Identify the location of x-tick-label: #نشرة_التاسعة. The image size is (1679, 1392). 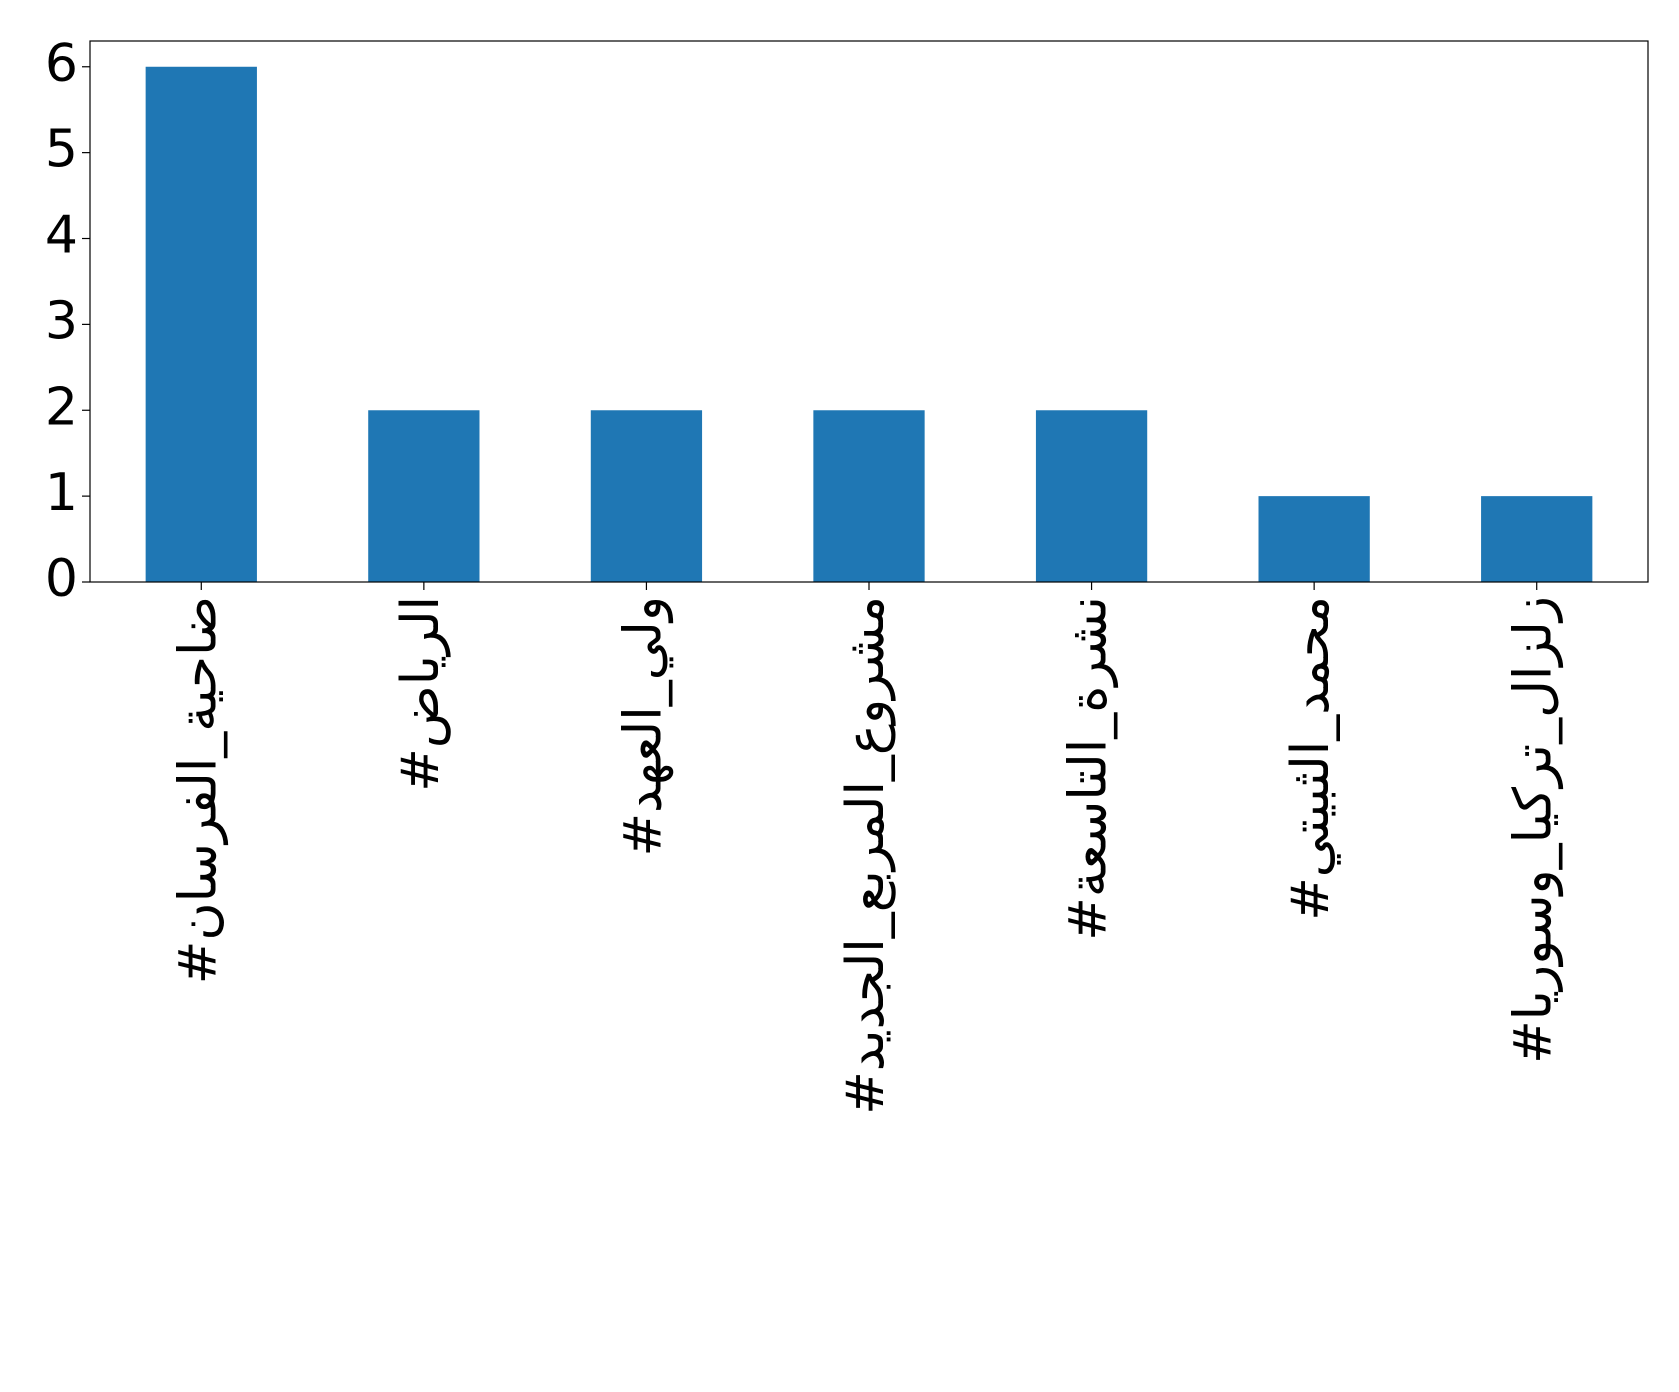
(1089, 768).